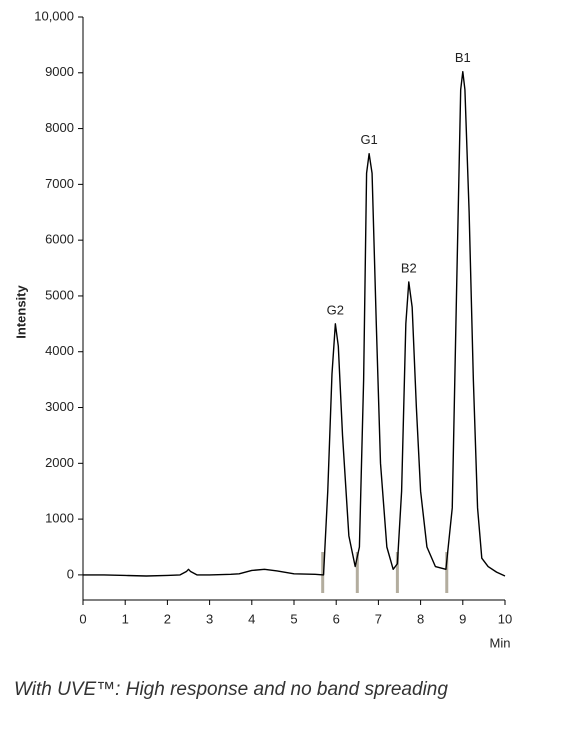 The width and height of the screenshot is (562, 736). I want to click on peak-label: B2, so click(409, 267).